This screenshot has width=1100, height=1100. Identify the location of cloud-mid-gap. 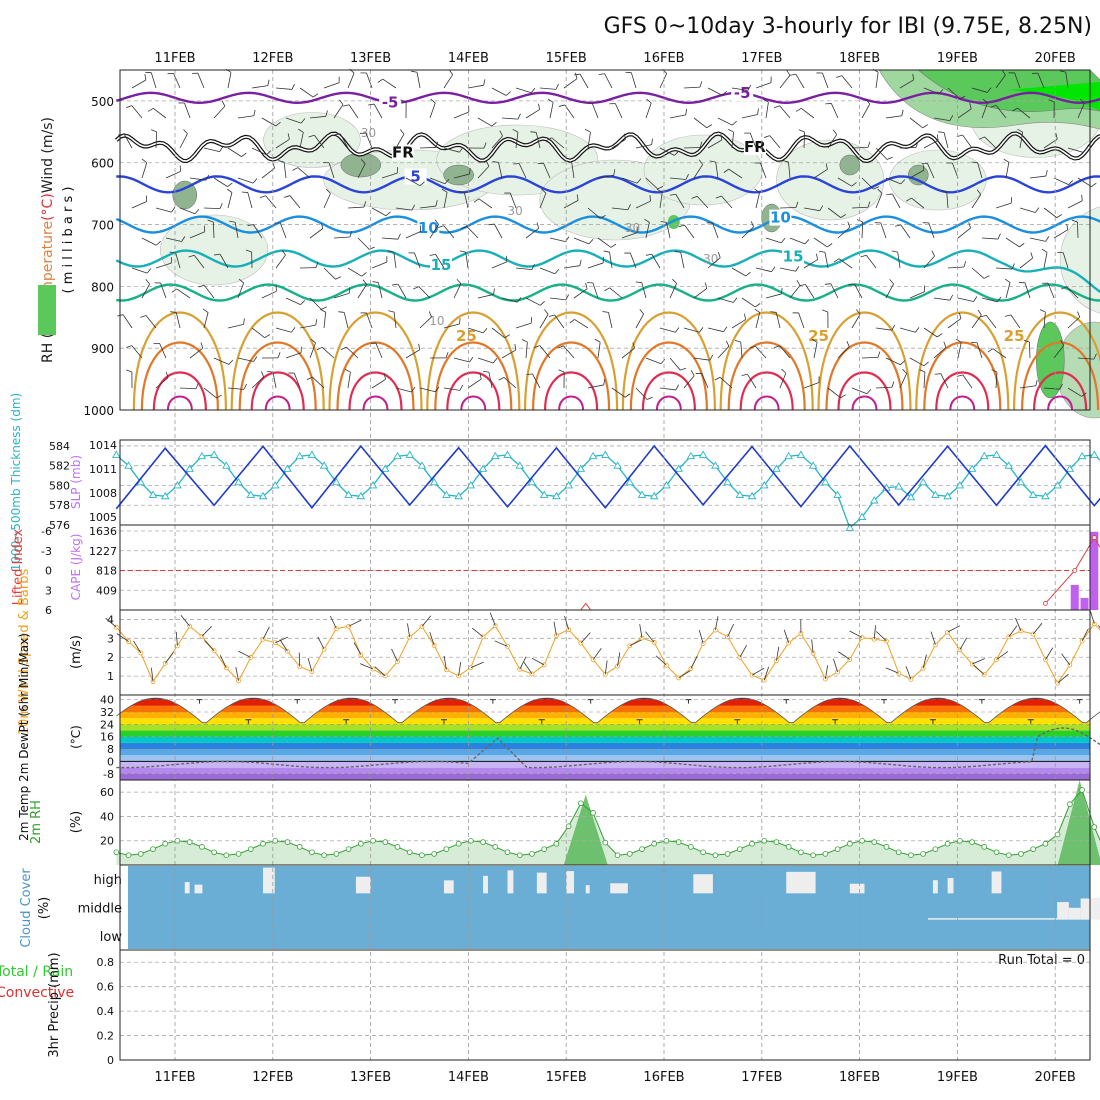
(1016, 919).